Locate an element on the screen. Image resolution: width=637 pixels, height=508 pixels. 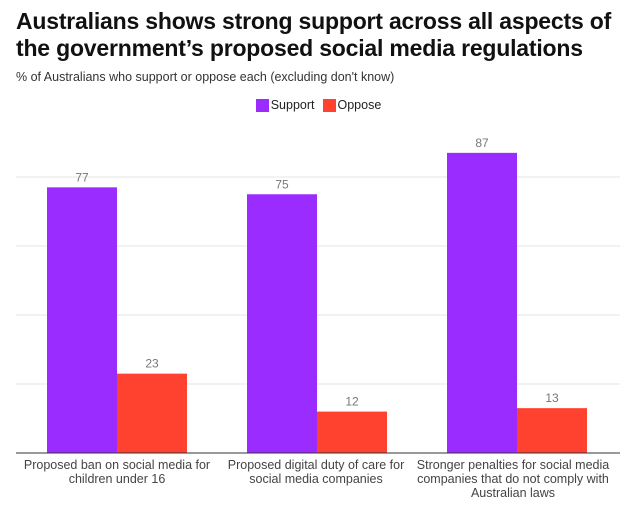
legend-swatch-support is located at coordinates (262, 105).